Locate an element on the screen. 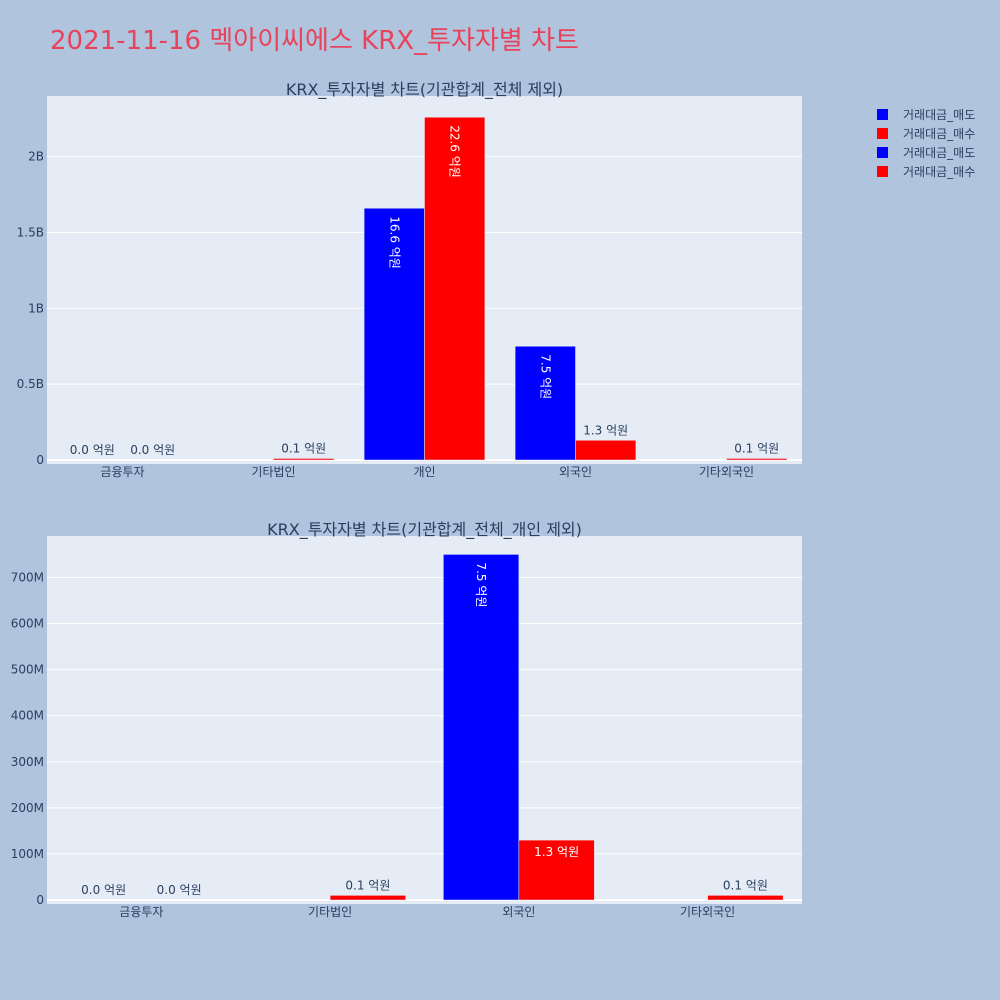 This screenshot has height=1000, width=1000. y-tick-label: 0.5B is located at coordinates (30, 384).